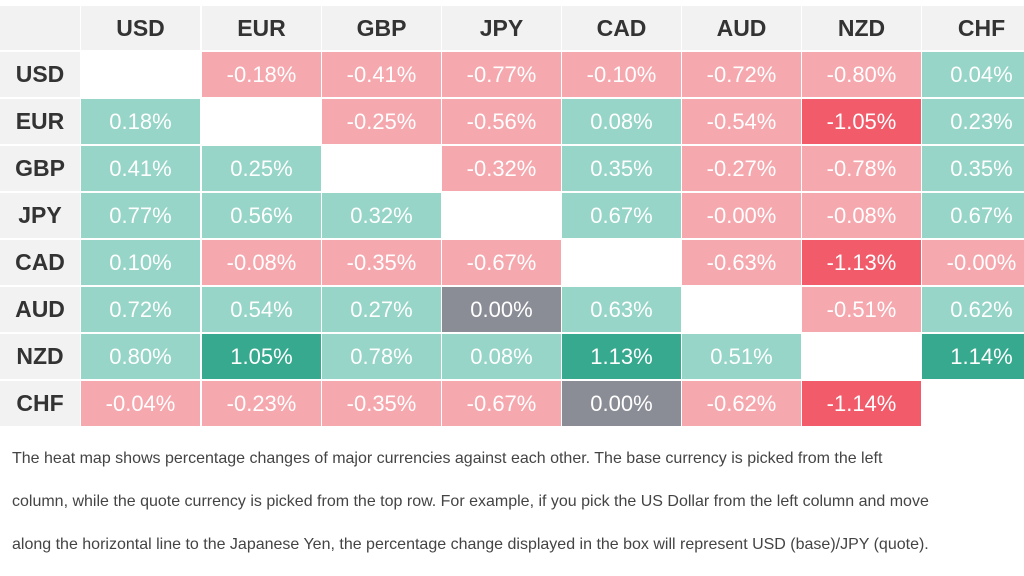 Image resolution: width=1024 pixels, height=576 pixels. Describe the element at coordinates (621, 356) in the screenshot. I see `heatmap-cell-nzd-cad: 1.13%` at that location.